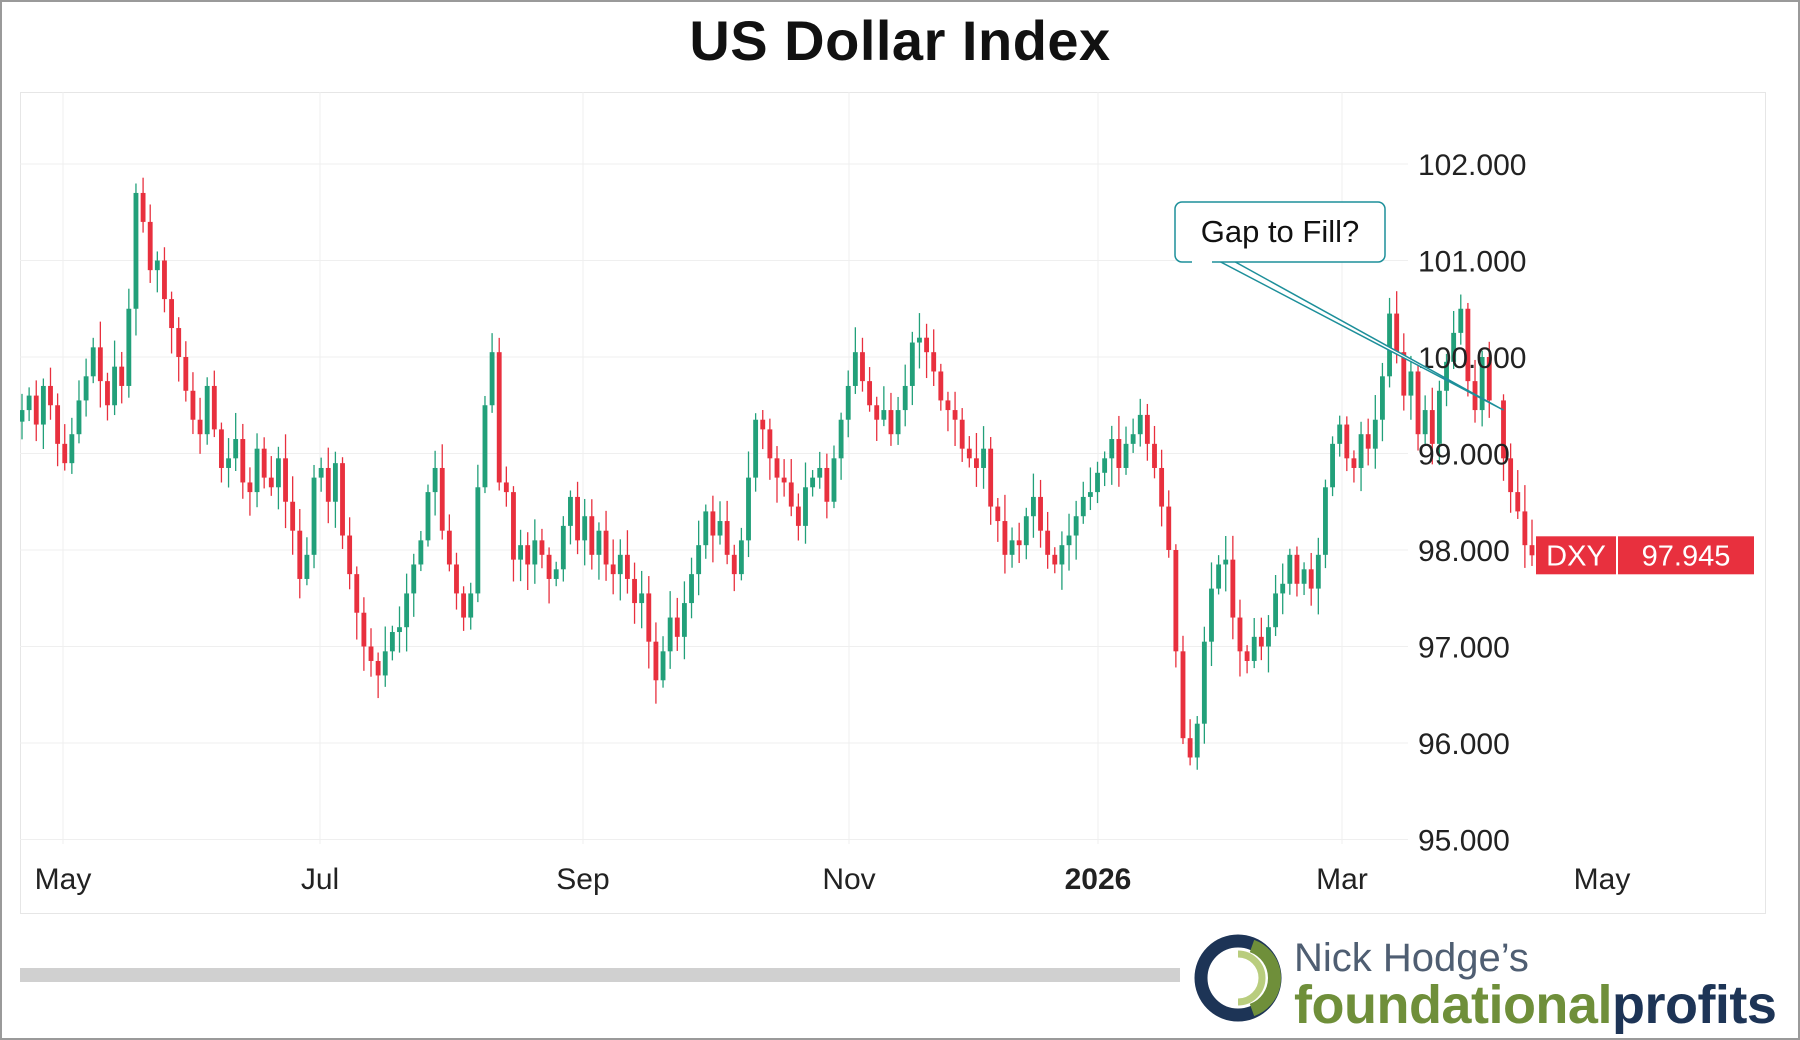 The image size is (1800, 1040). Describe the element at coordinates (1686, 555) in the screenshot. I see `last-price-box` at that location.